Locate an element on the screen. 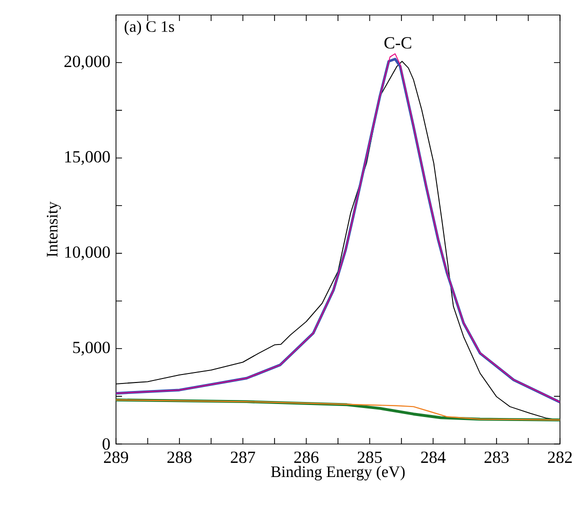 The image size is (574, 506). y-axis-title: Intensity is located at coordinates (53, 229).